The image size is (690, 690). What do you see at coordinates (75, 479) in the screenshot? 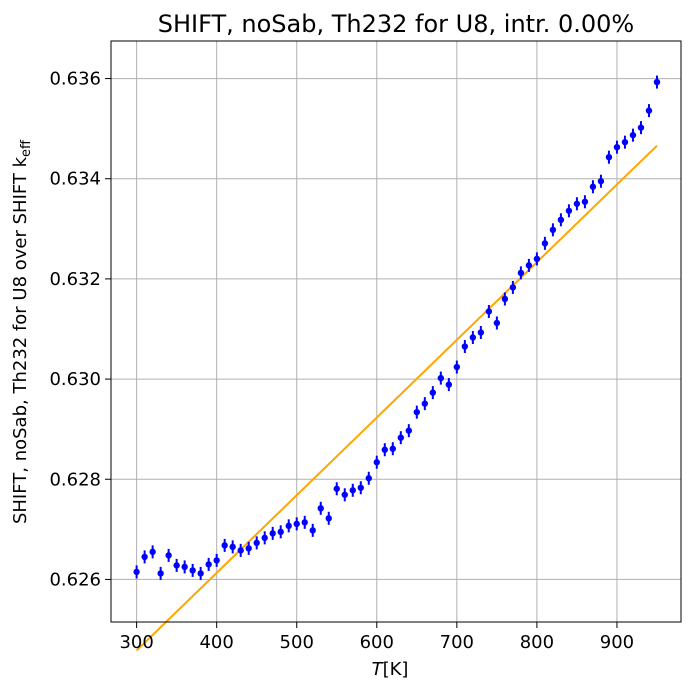
I see `y-tick-label: 0.628` at bounding box center [75, 479].